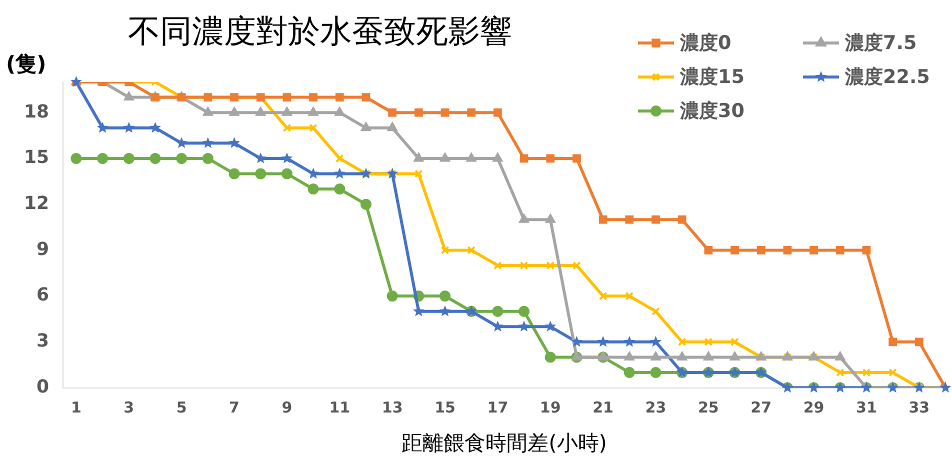 This screenshot has width=952, height=457. I want to click on y-axis-title: (隻), so click(26, 64).